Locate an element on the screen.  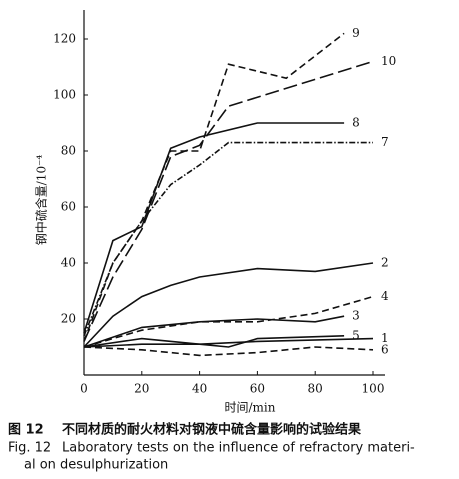
y-axis-label: 钢中硫含量/10⁻⁴ is located at coordinates (41, 200).